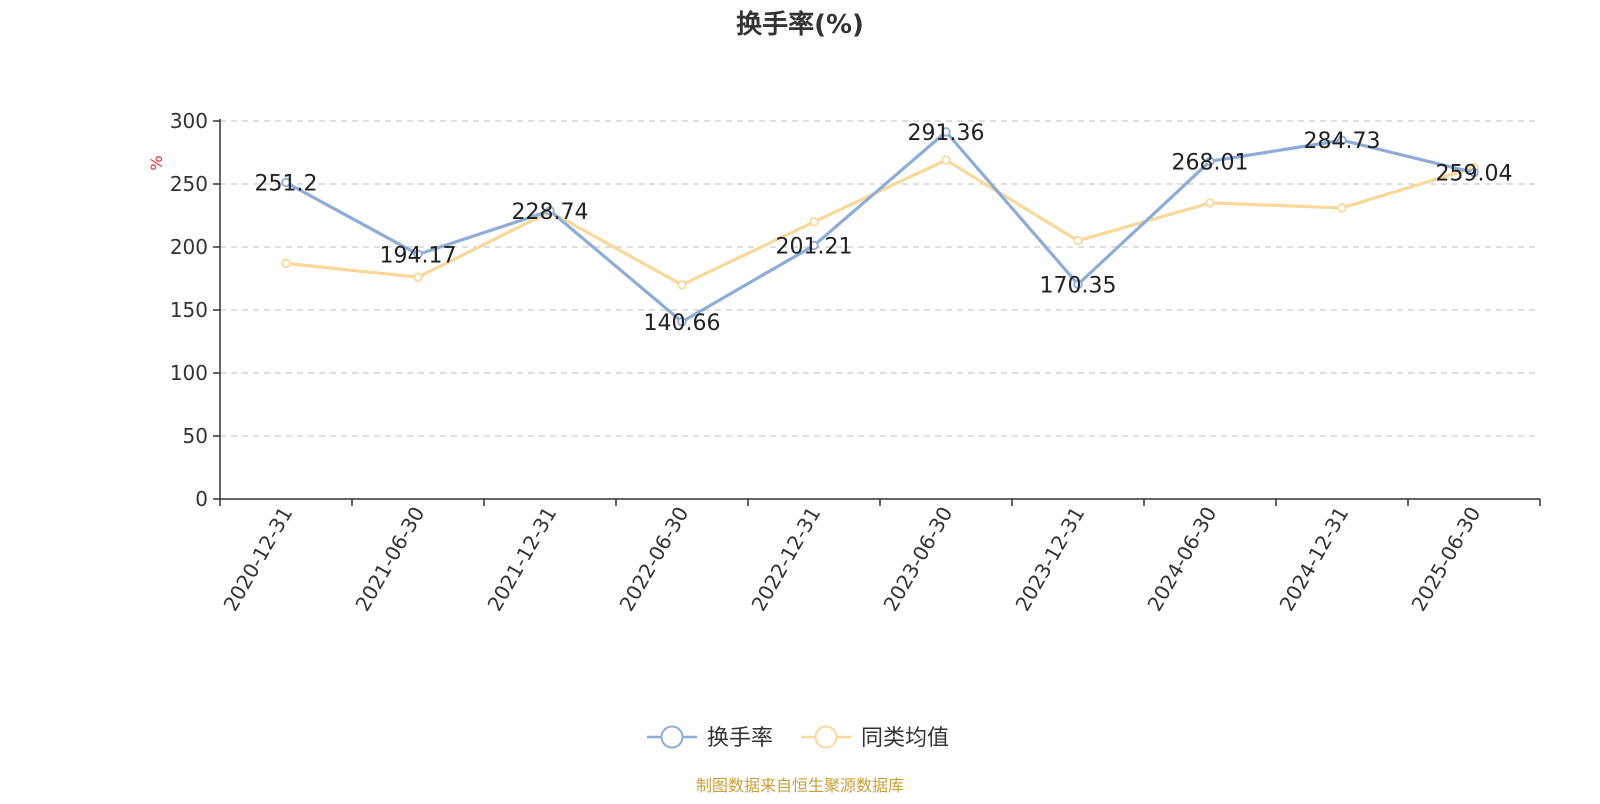  Describe the element at coordinates (201, 499) in the screenshot. I see `y-tick-label: 0` at that location.